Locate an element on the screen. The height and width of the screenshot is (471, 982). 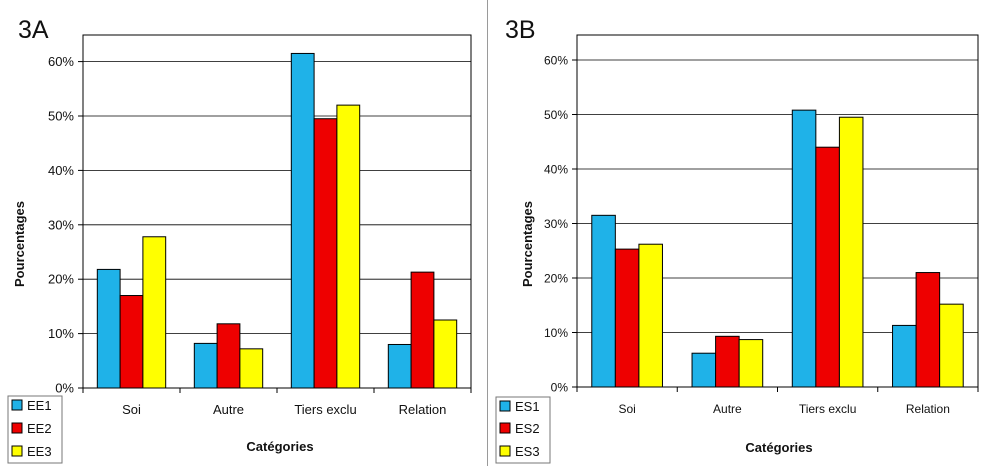
bar-es1-relation is located at coordinates (904, 356).